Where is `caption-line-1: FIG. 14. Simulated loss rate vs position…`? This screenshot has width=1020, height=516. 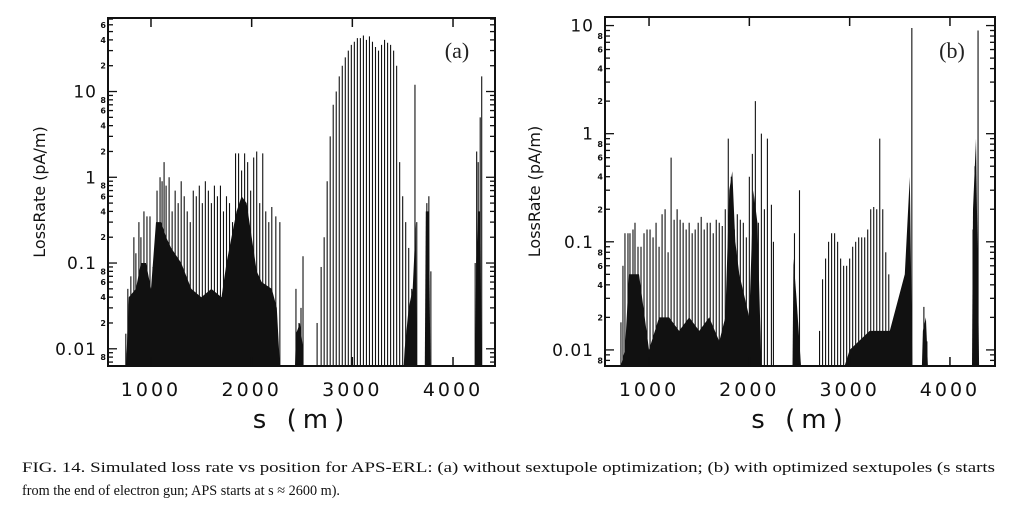
caption-line-1: FIG. 14. Simulated loss rate vs position… is located at coordinates (508, 468).